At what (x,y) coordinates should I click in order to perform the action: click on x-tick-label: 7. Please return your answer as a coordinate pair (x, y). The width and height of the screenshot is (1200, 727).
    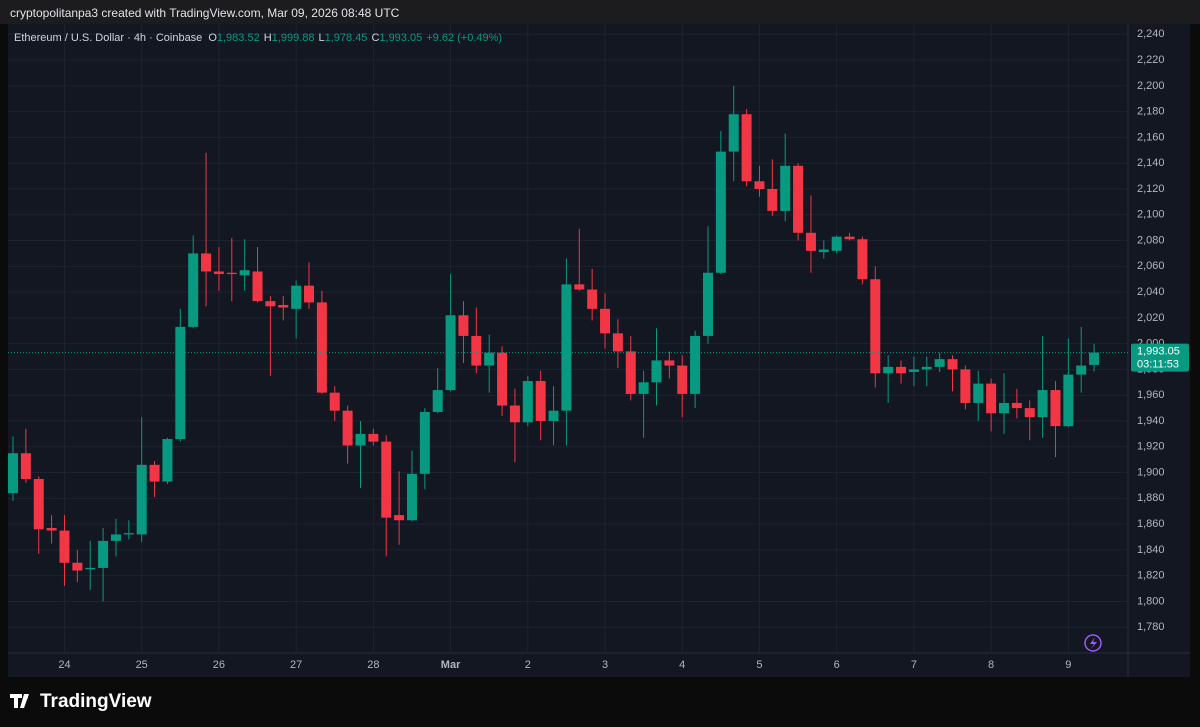
    Looking at the image, I should click on (914, 665).